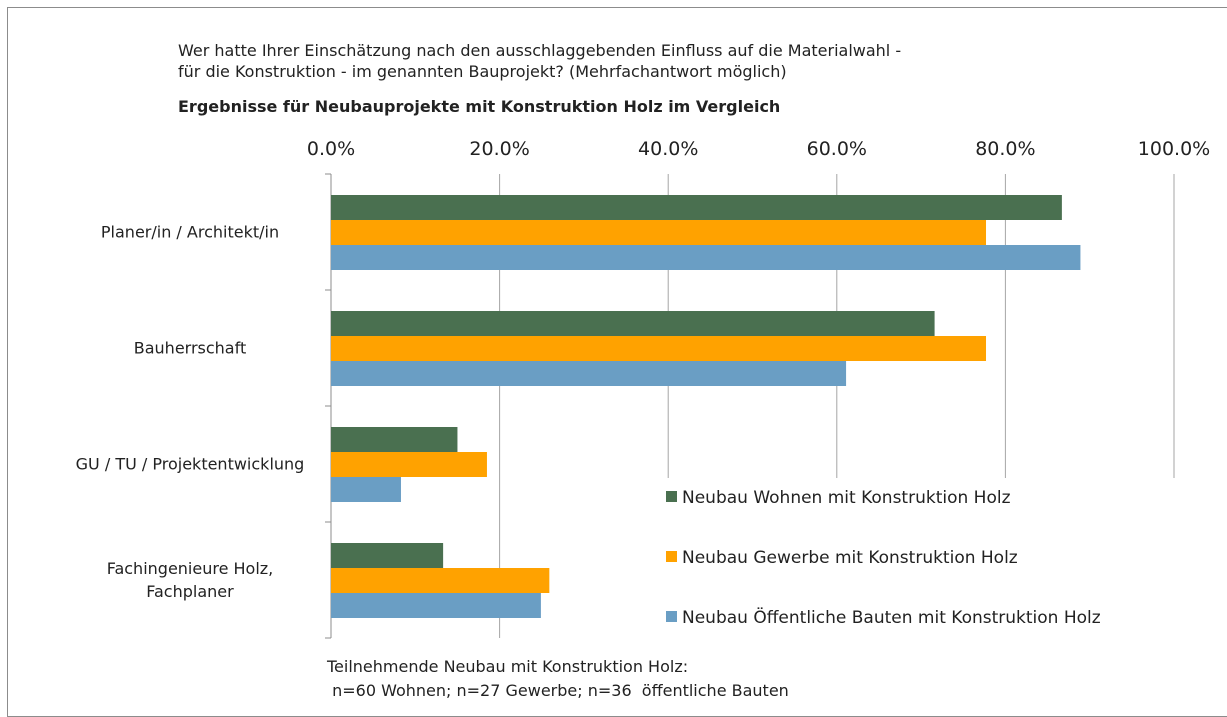 The height and width of the screenshot is (717, 1227). I want to click on x-tick-label: 100.0%, so click(1174, 149).